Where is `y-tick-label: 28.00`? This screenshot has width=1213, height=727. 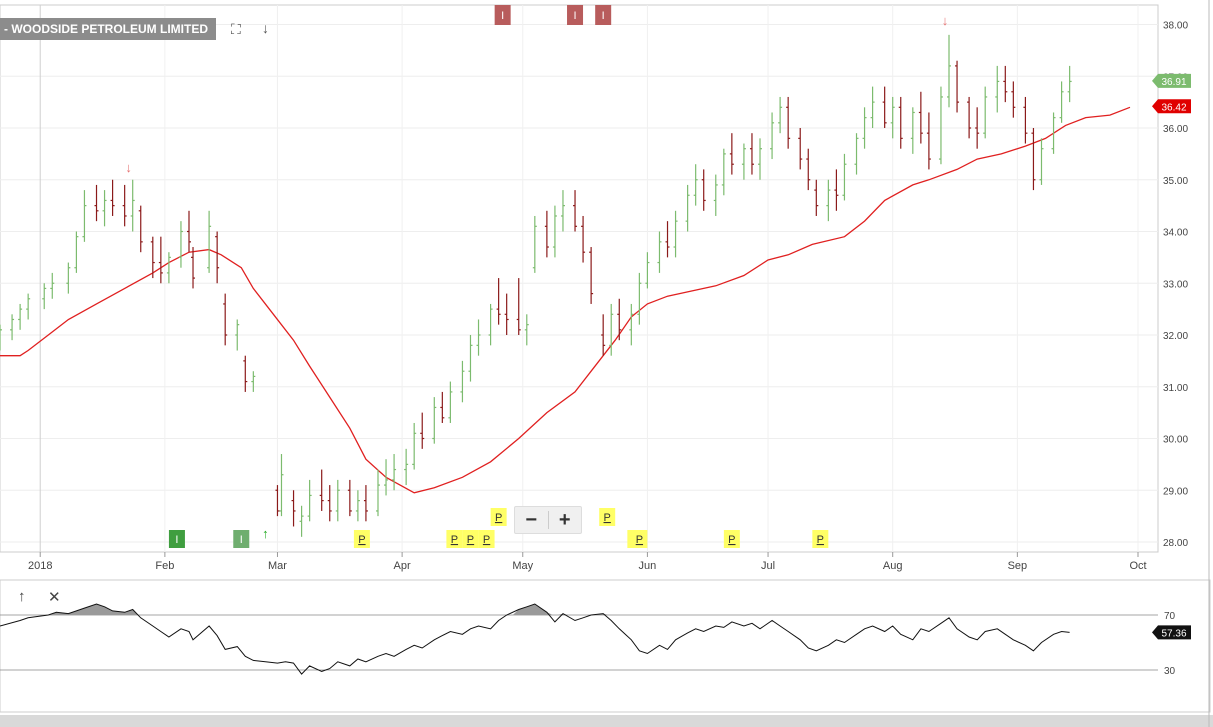 y-tick-label: 28.00 is located at coordinates (1175, 543).